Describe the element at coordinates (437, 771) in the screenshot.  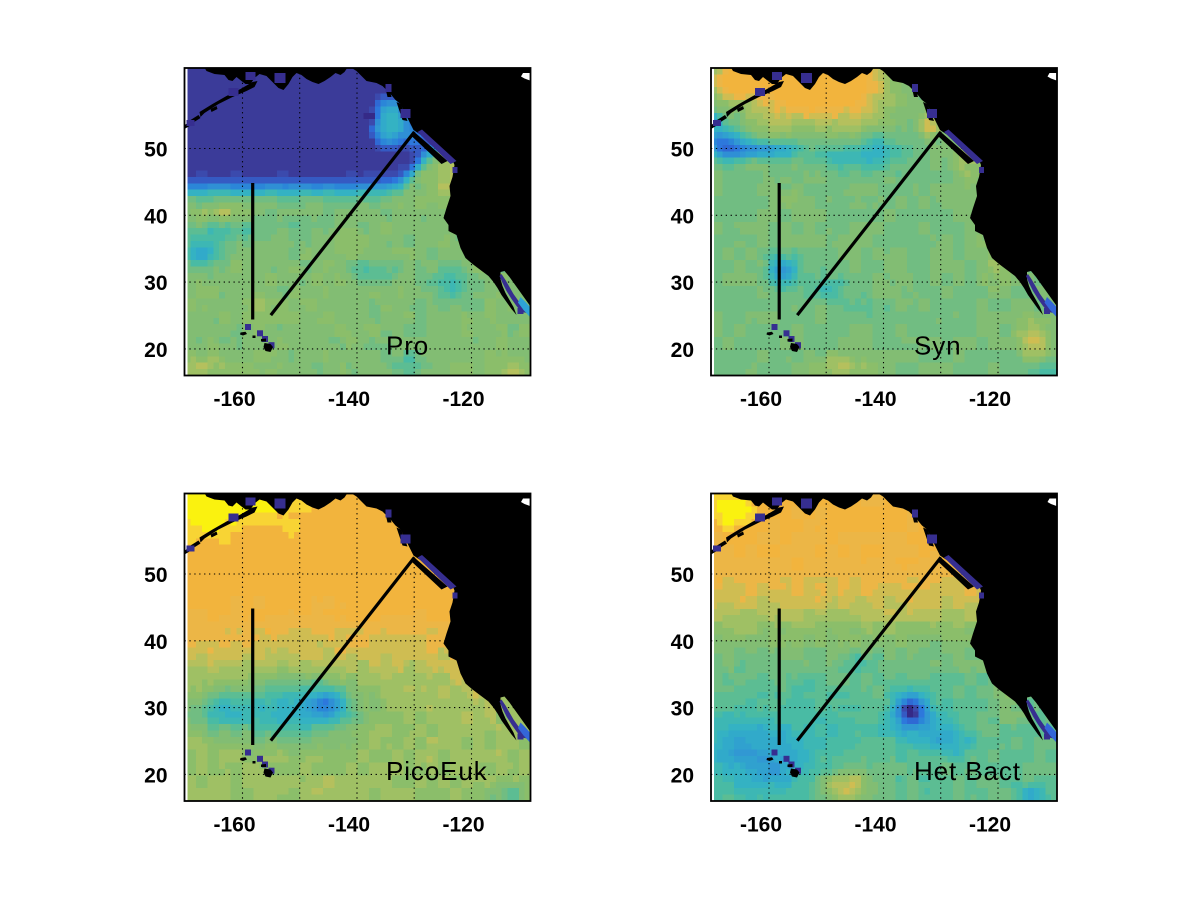
I see `svg-text: PicoEuk` at that location.